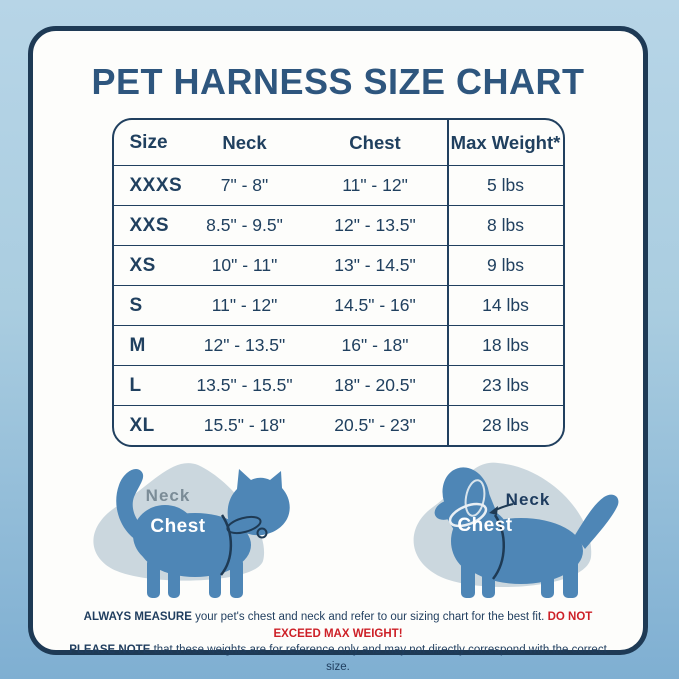 Image resolution: width=679 pixels, height=679 pixels. What do you see at coordinates (498, 547) in the screenshot?
I see `dog-chest-measure-line` at bounding box center [498, 547].